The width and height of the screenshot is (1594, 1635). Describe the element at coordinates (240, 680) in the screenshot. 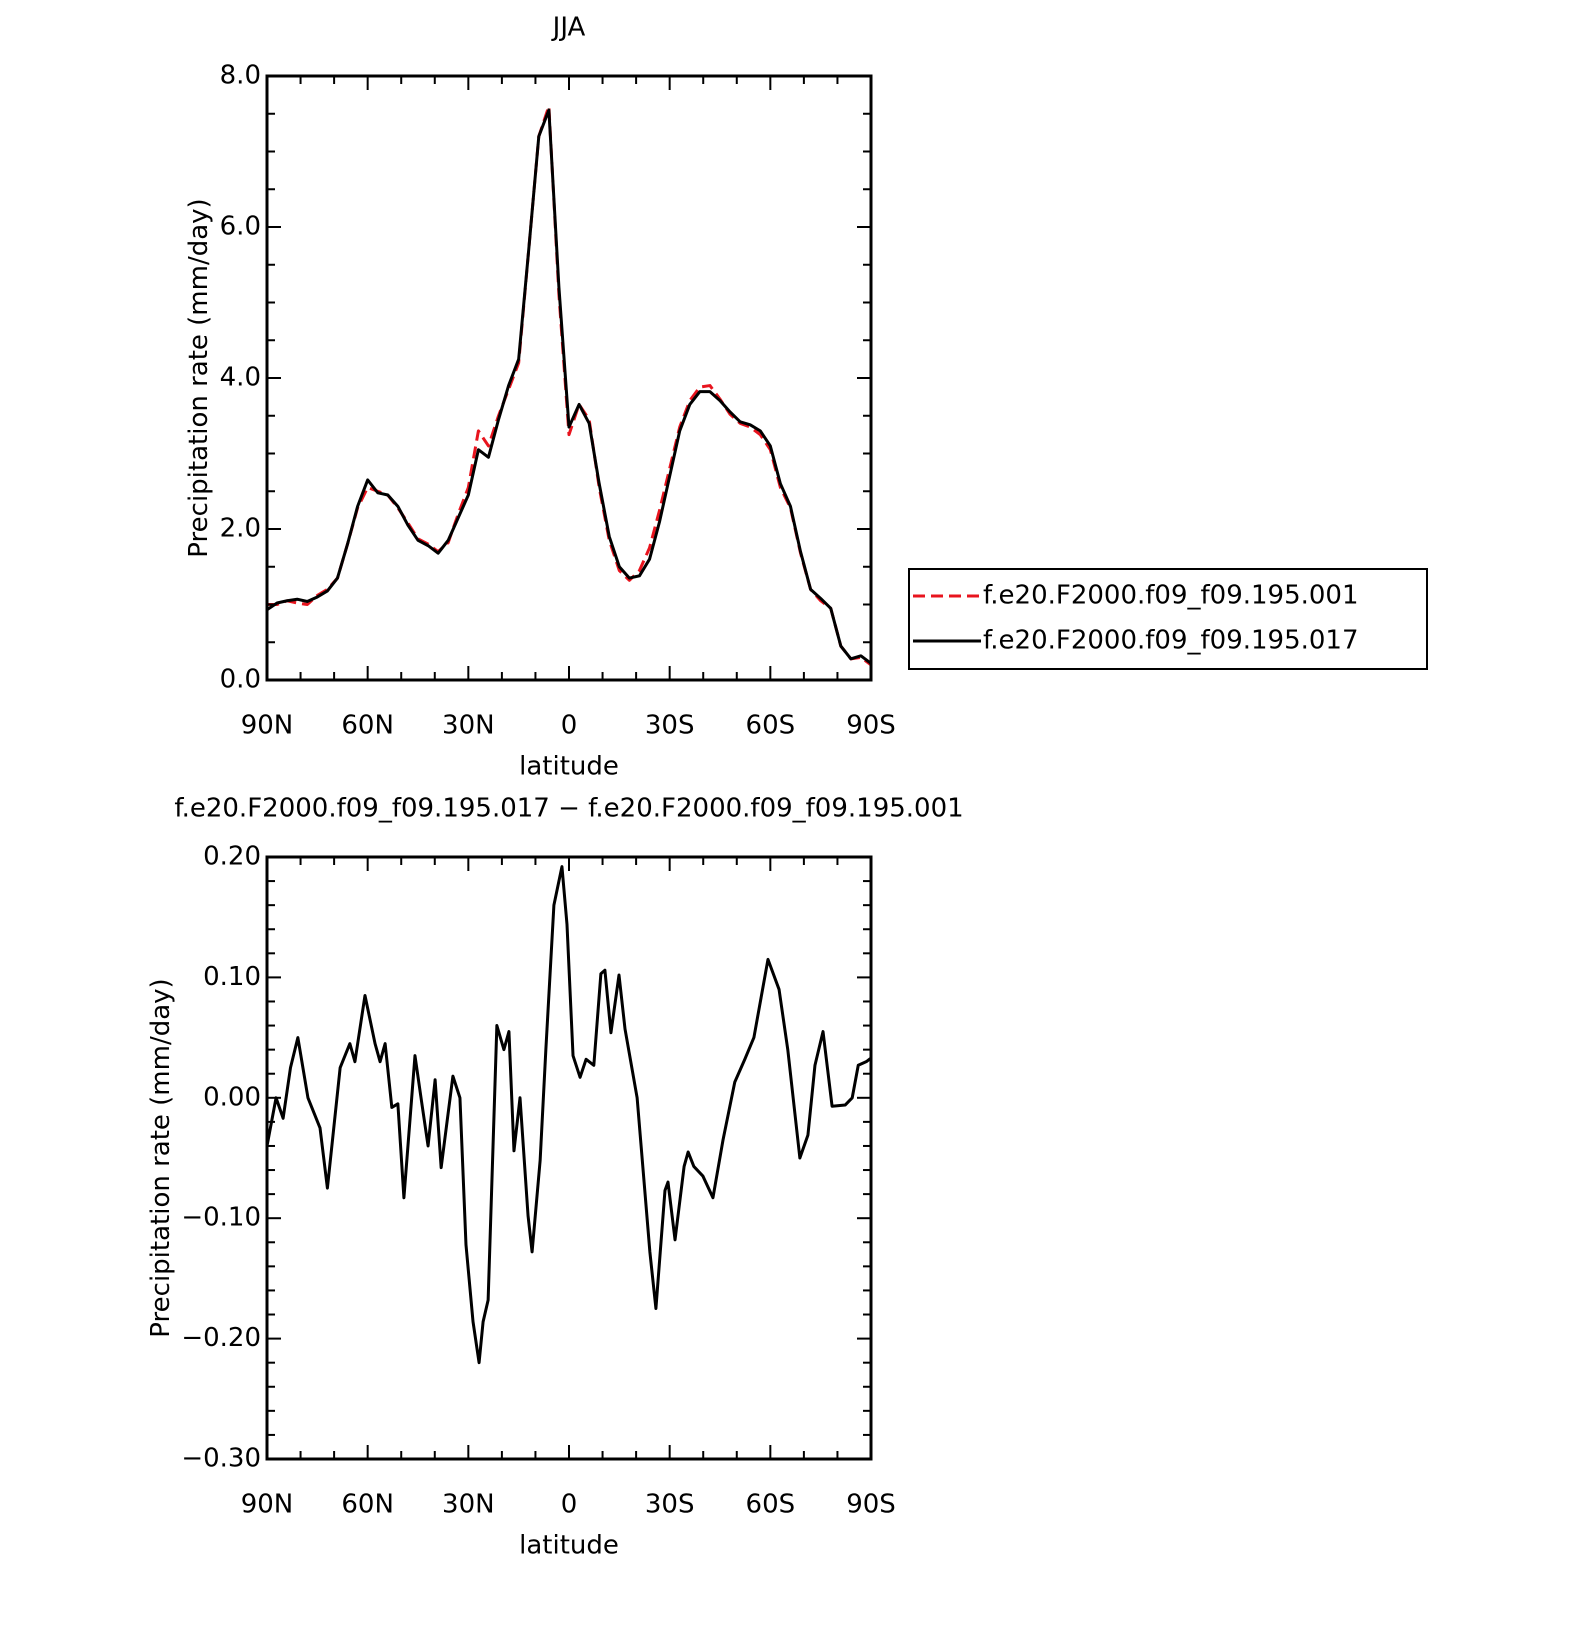

I see `y-tick-label: 0.0` at that location.